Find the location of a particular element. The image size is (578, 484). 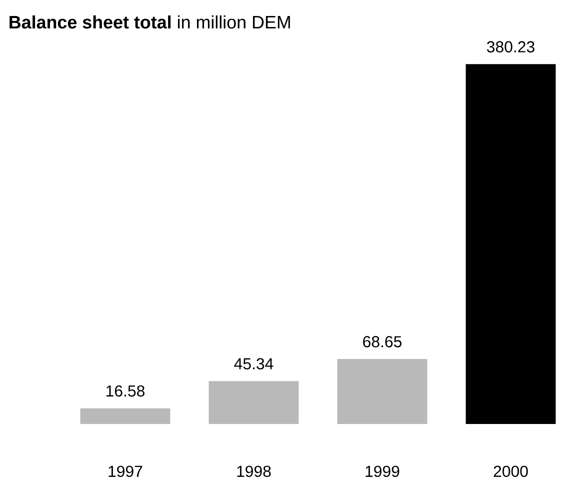

data-label: 68.65 is located at coordinates (382, 342).